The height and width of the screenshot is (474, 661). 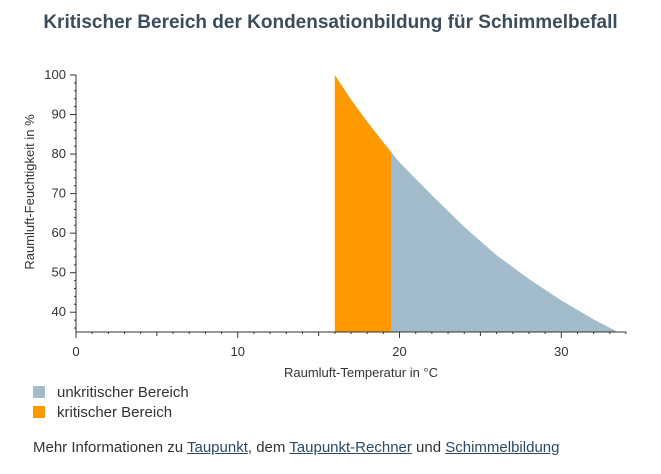 I want to click on y-tick-label-50: 50, so click(x=59, y=272).